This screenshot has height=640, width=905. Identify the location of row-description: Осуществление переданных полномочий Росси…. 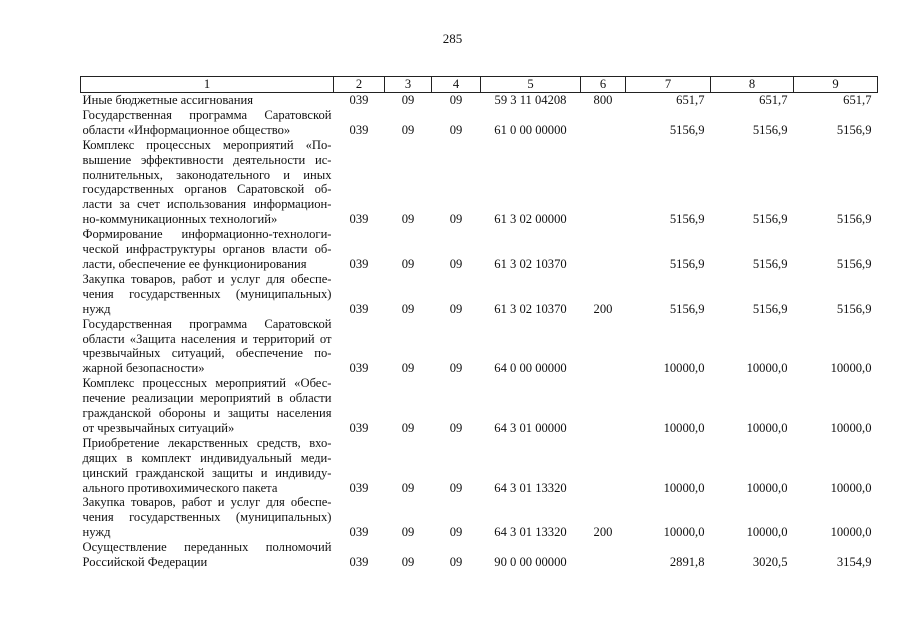
(207, 555).